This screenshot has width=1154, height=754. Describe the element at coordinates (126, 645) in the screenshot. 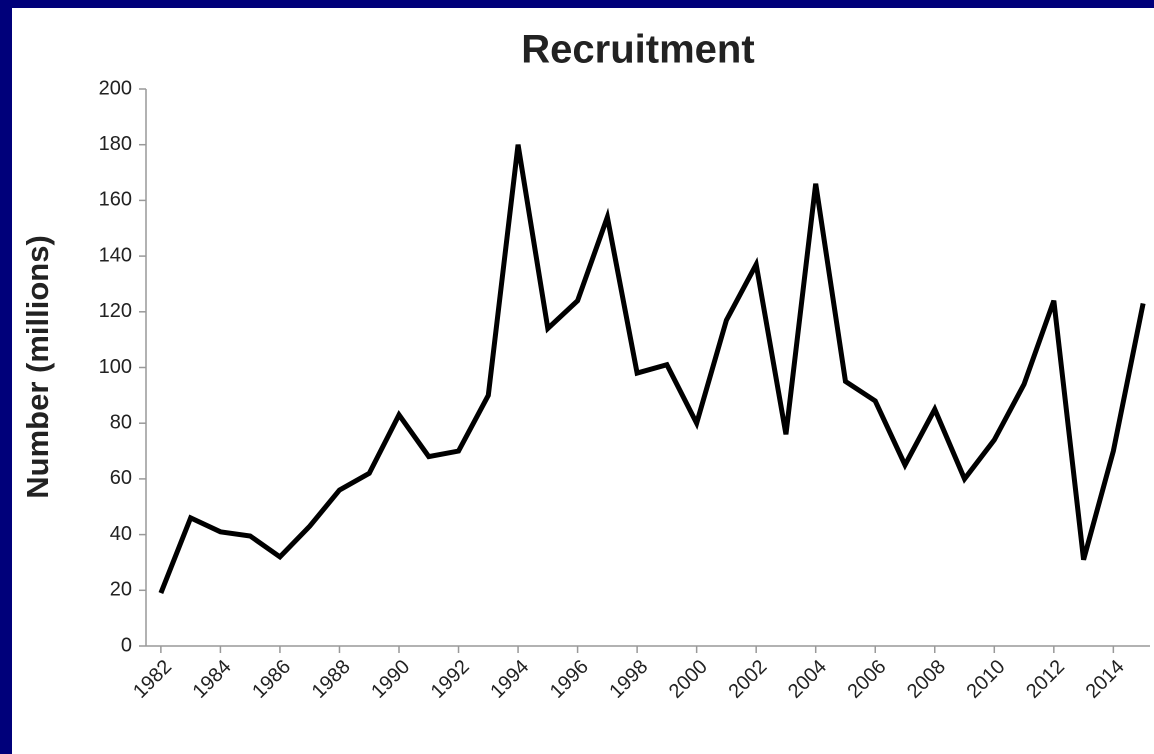

I see `y-tick-label: 0` at that location.